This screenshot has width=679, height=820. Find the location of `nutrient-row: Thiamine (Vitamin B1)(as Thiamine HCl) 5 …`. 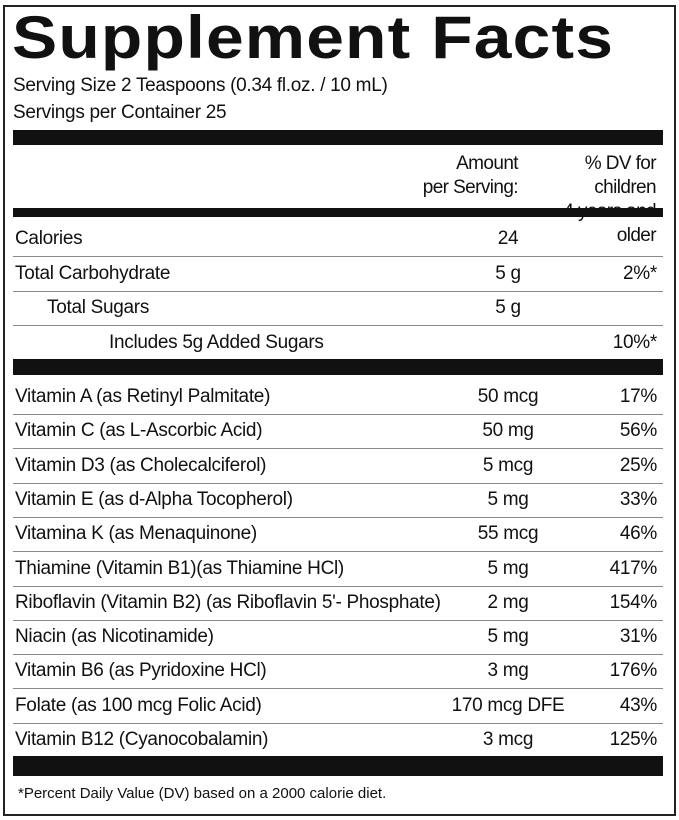

nutrient-row: Thiamine (Vitamin B1)(as Thiamine HCl) 5 … is located at coordinates (338, 569).